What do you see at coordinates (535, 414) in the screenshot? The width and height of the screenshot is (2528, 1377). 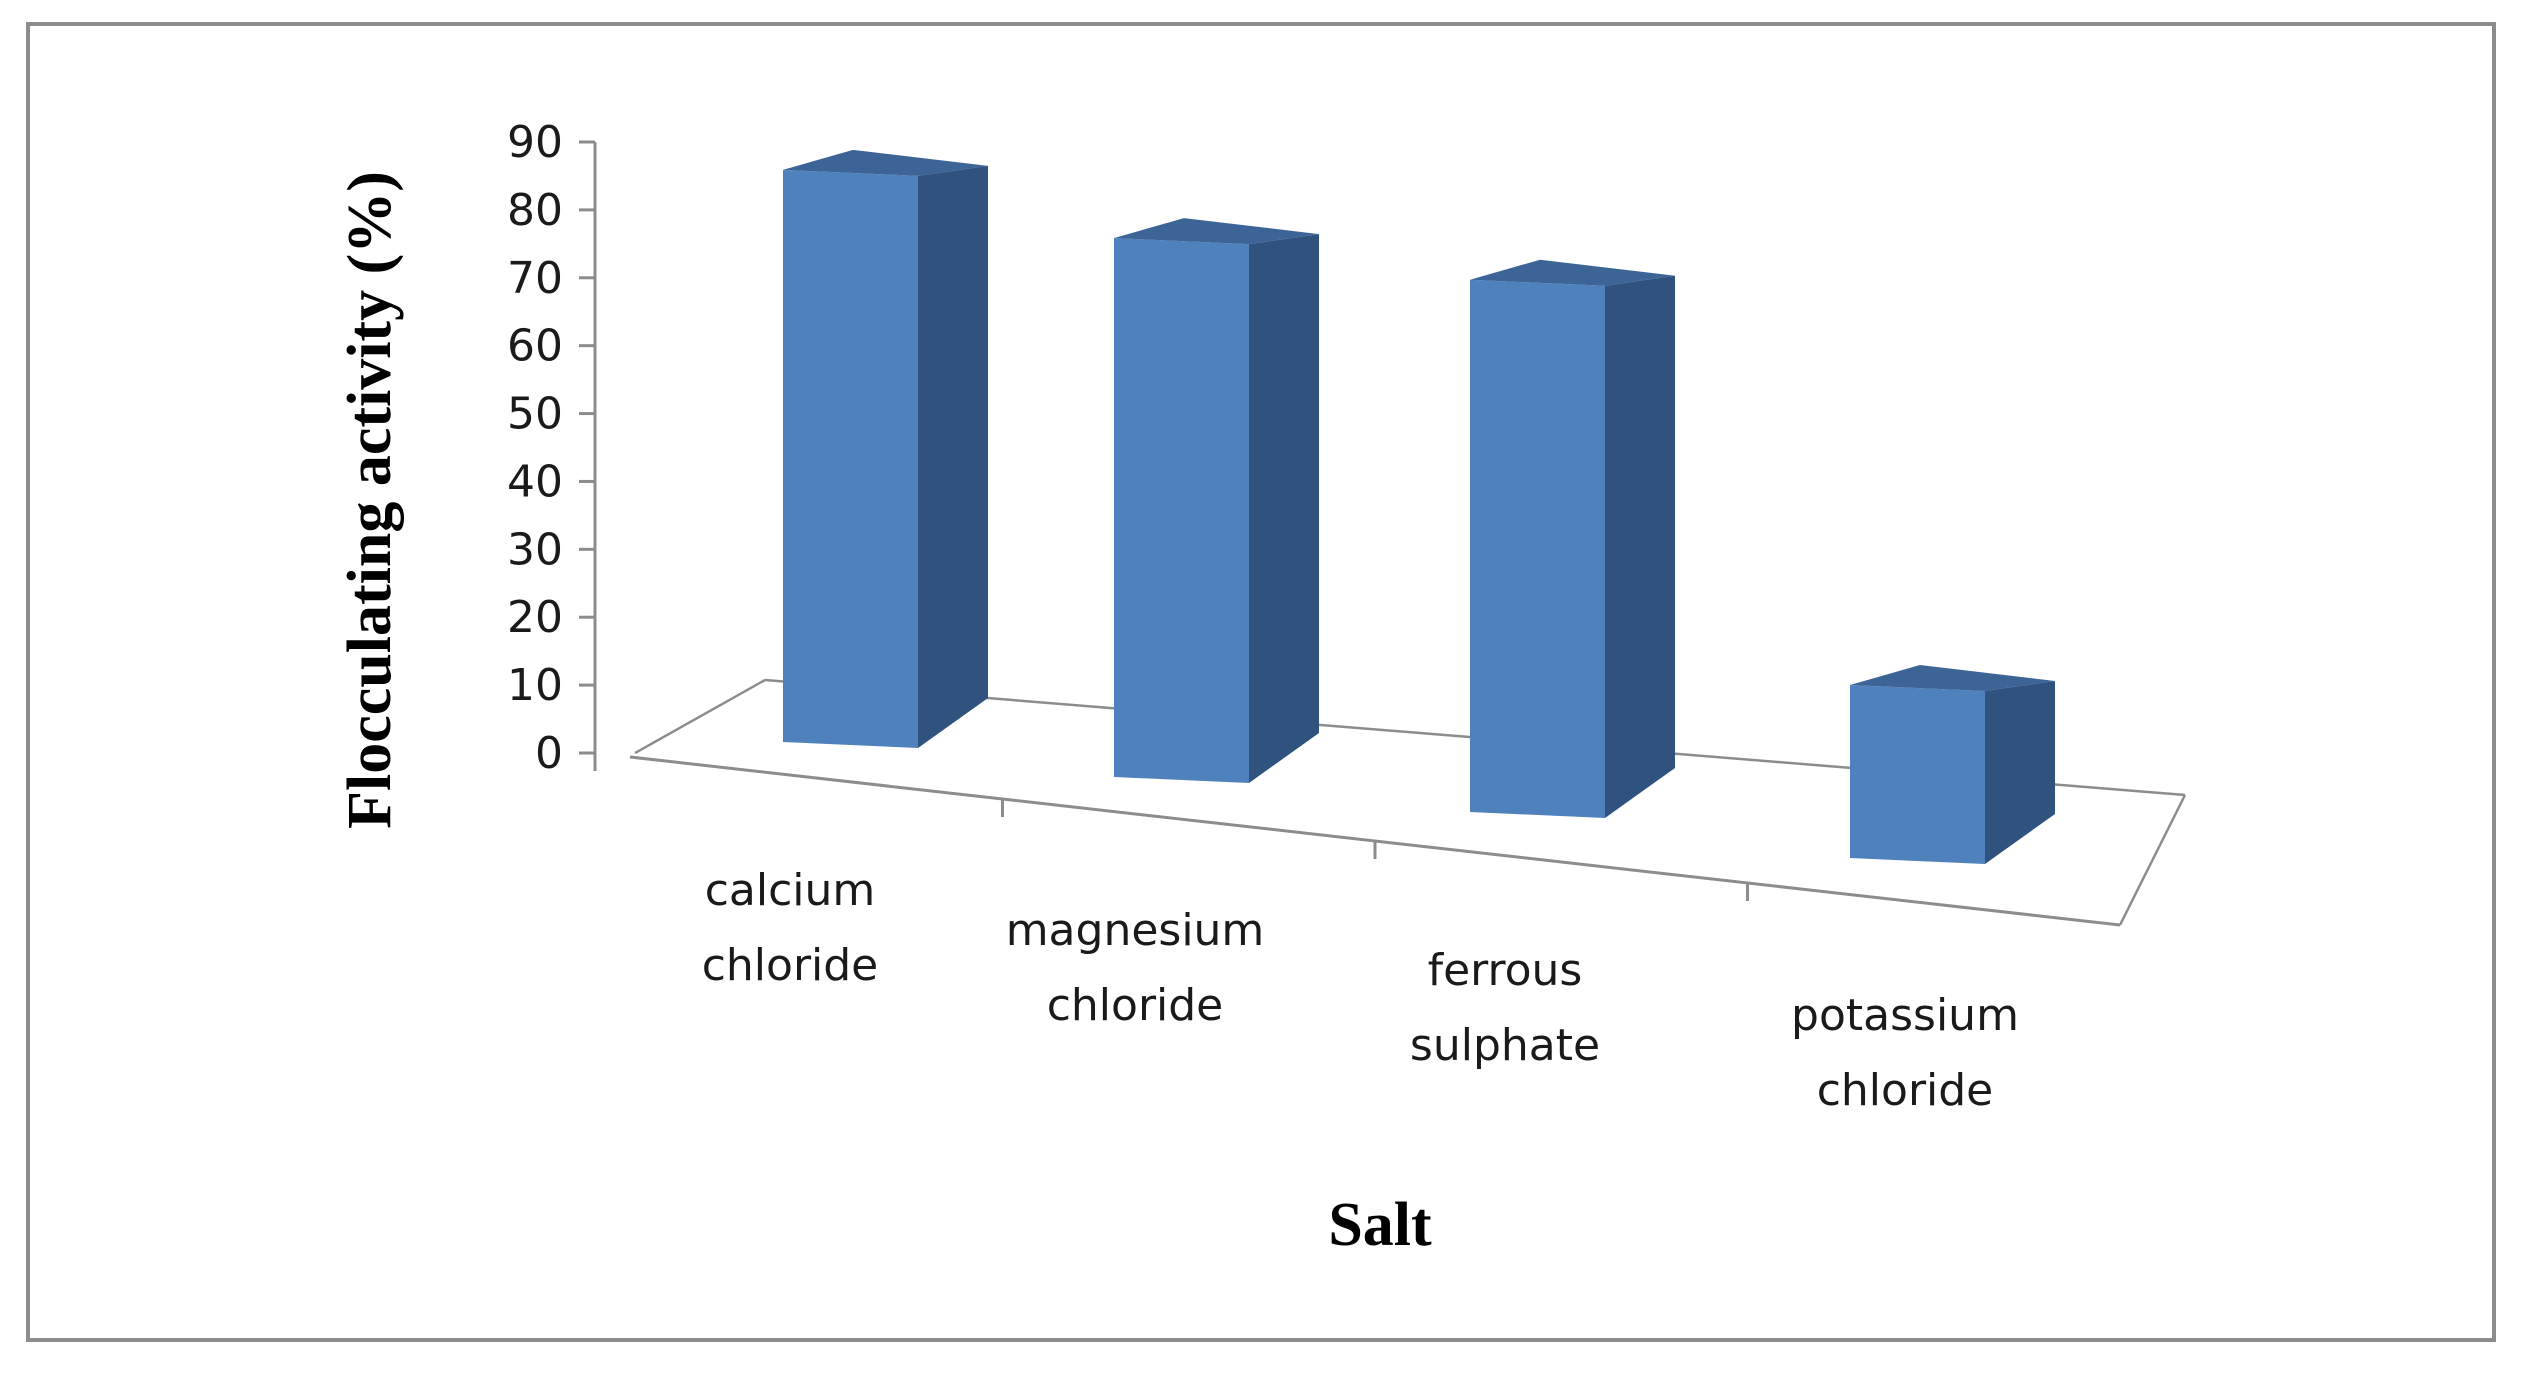 I see `y-tick-label: 50` at bounding box center [535, 414].